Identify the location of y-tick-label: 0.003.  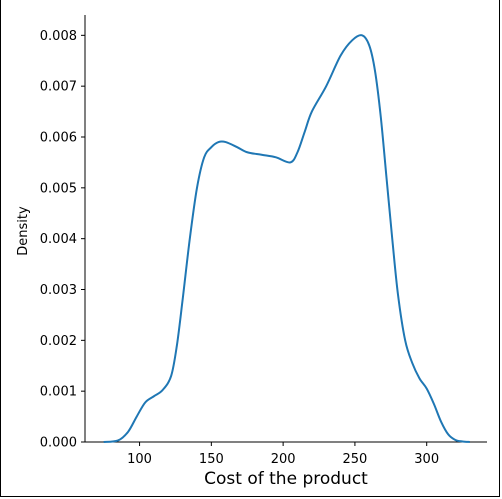
(58, 290).